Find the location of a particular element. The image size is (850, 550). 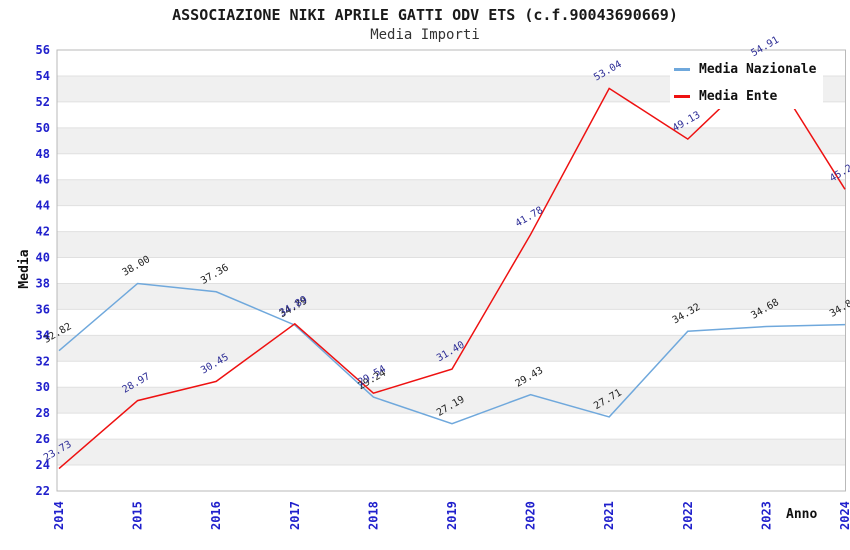

y-tick-label: 24 is located at coordinates (43, 465).